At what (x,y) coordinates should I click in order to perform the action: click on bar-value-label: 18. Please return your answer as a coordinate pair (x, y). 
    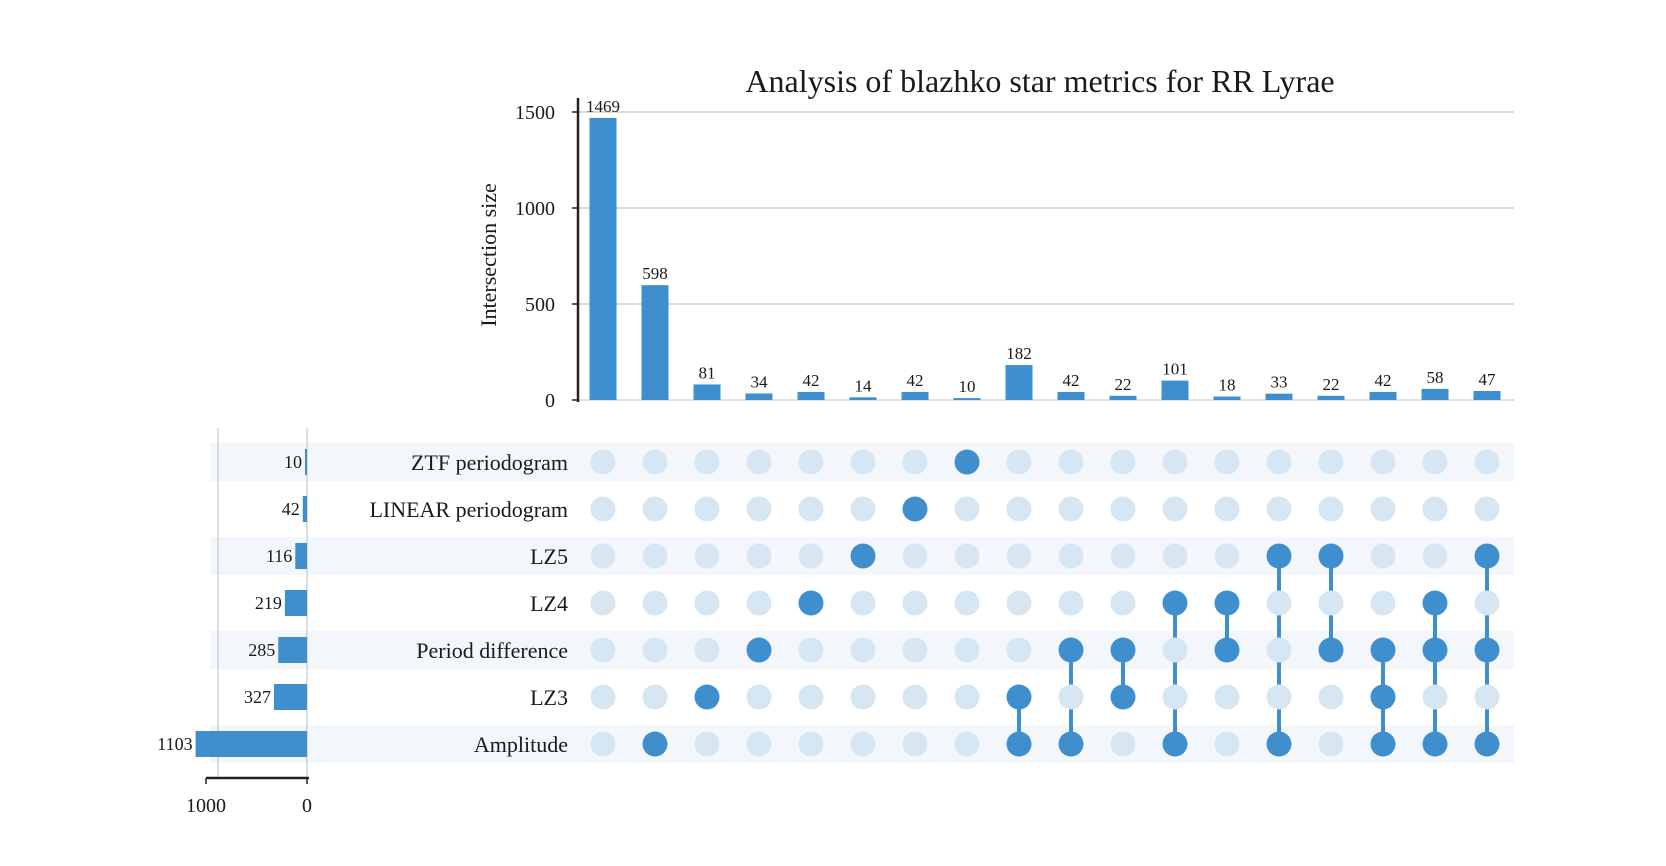
    Looking at the image, I should click on (1227, 385).